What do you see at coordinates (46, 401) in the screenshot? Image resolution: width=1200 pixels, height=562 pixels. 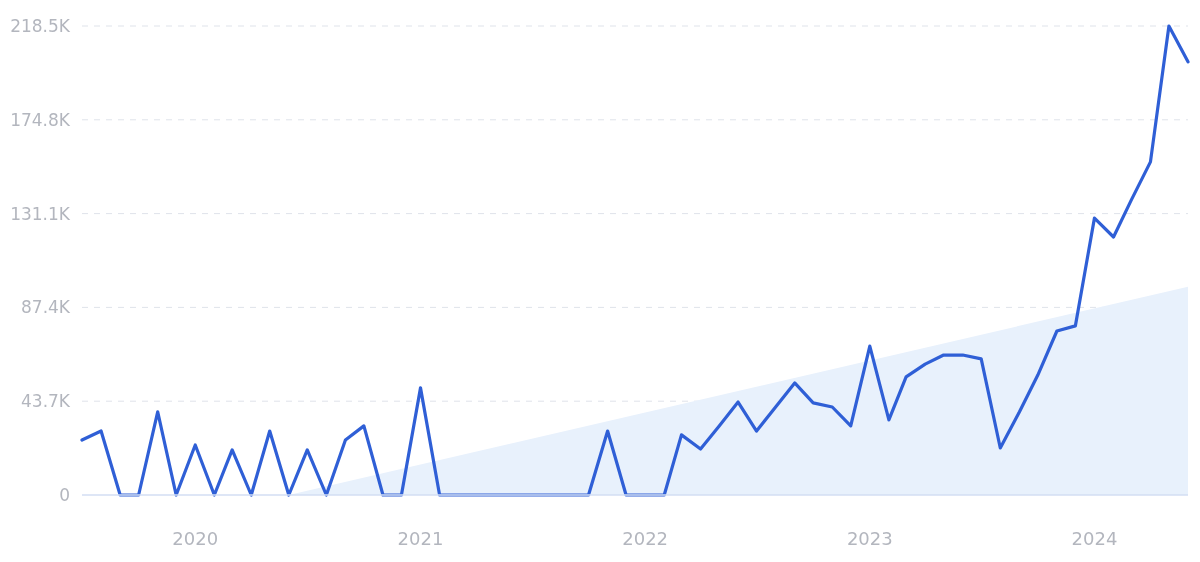 I see `y-tick-label: 43.7K` at bounding box center [46, 401].